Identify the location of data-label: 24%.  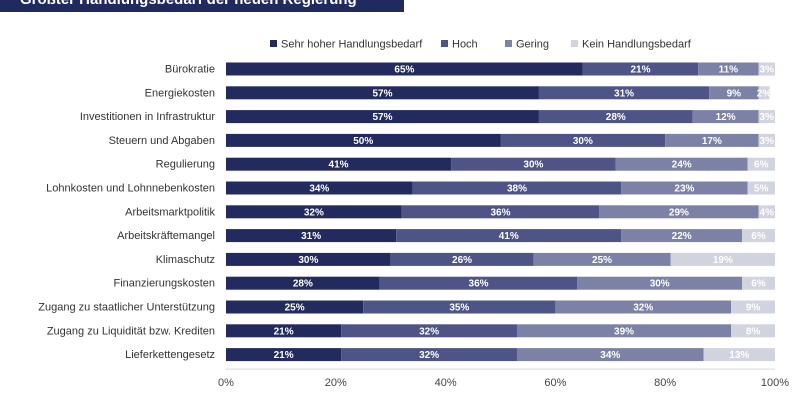
(682, 165).